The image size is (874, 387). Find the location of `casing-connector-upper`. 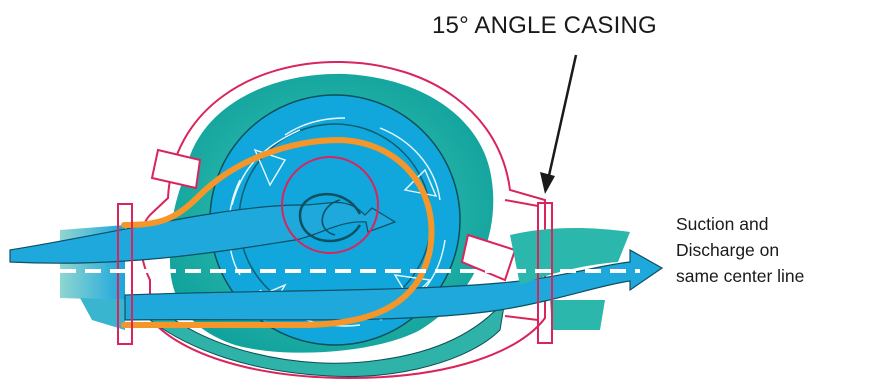

casing-connector-upper is located at coordinates (521, 203).